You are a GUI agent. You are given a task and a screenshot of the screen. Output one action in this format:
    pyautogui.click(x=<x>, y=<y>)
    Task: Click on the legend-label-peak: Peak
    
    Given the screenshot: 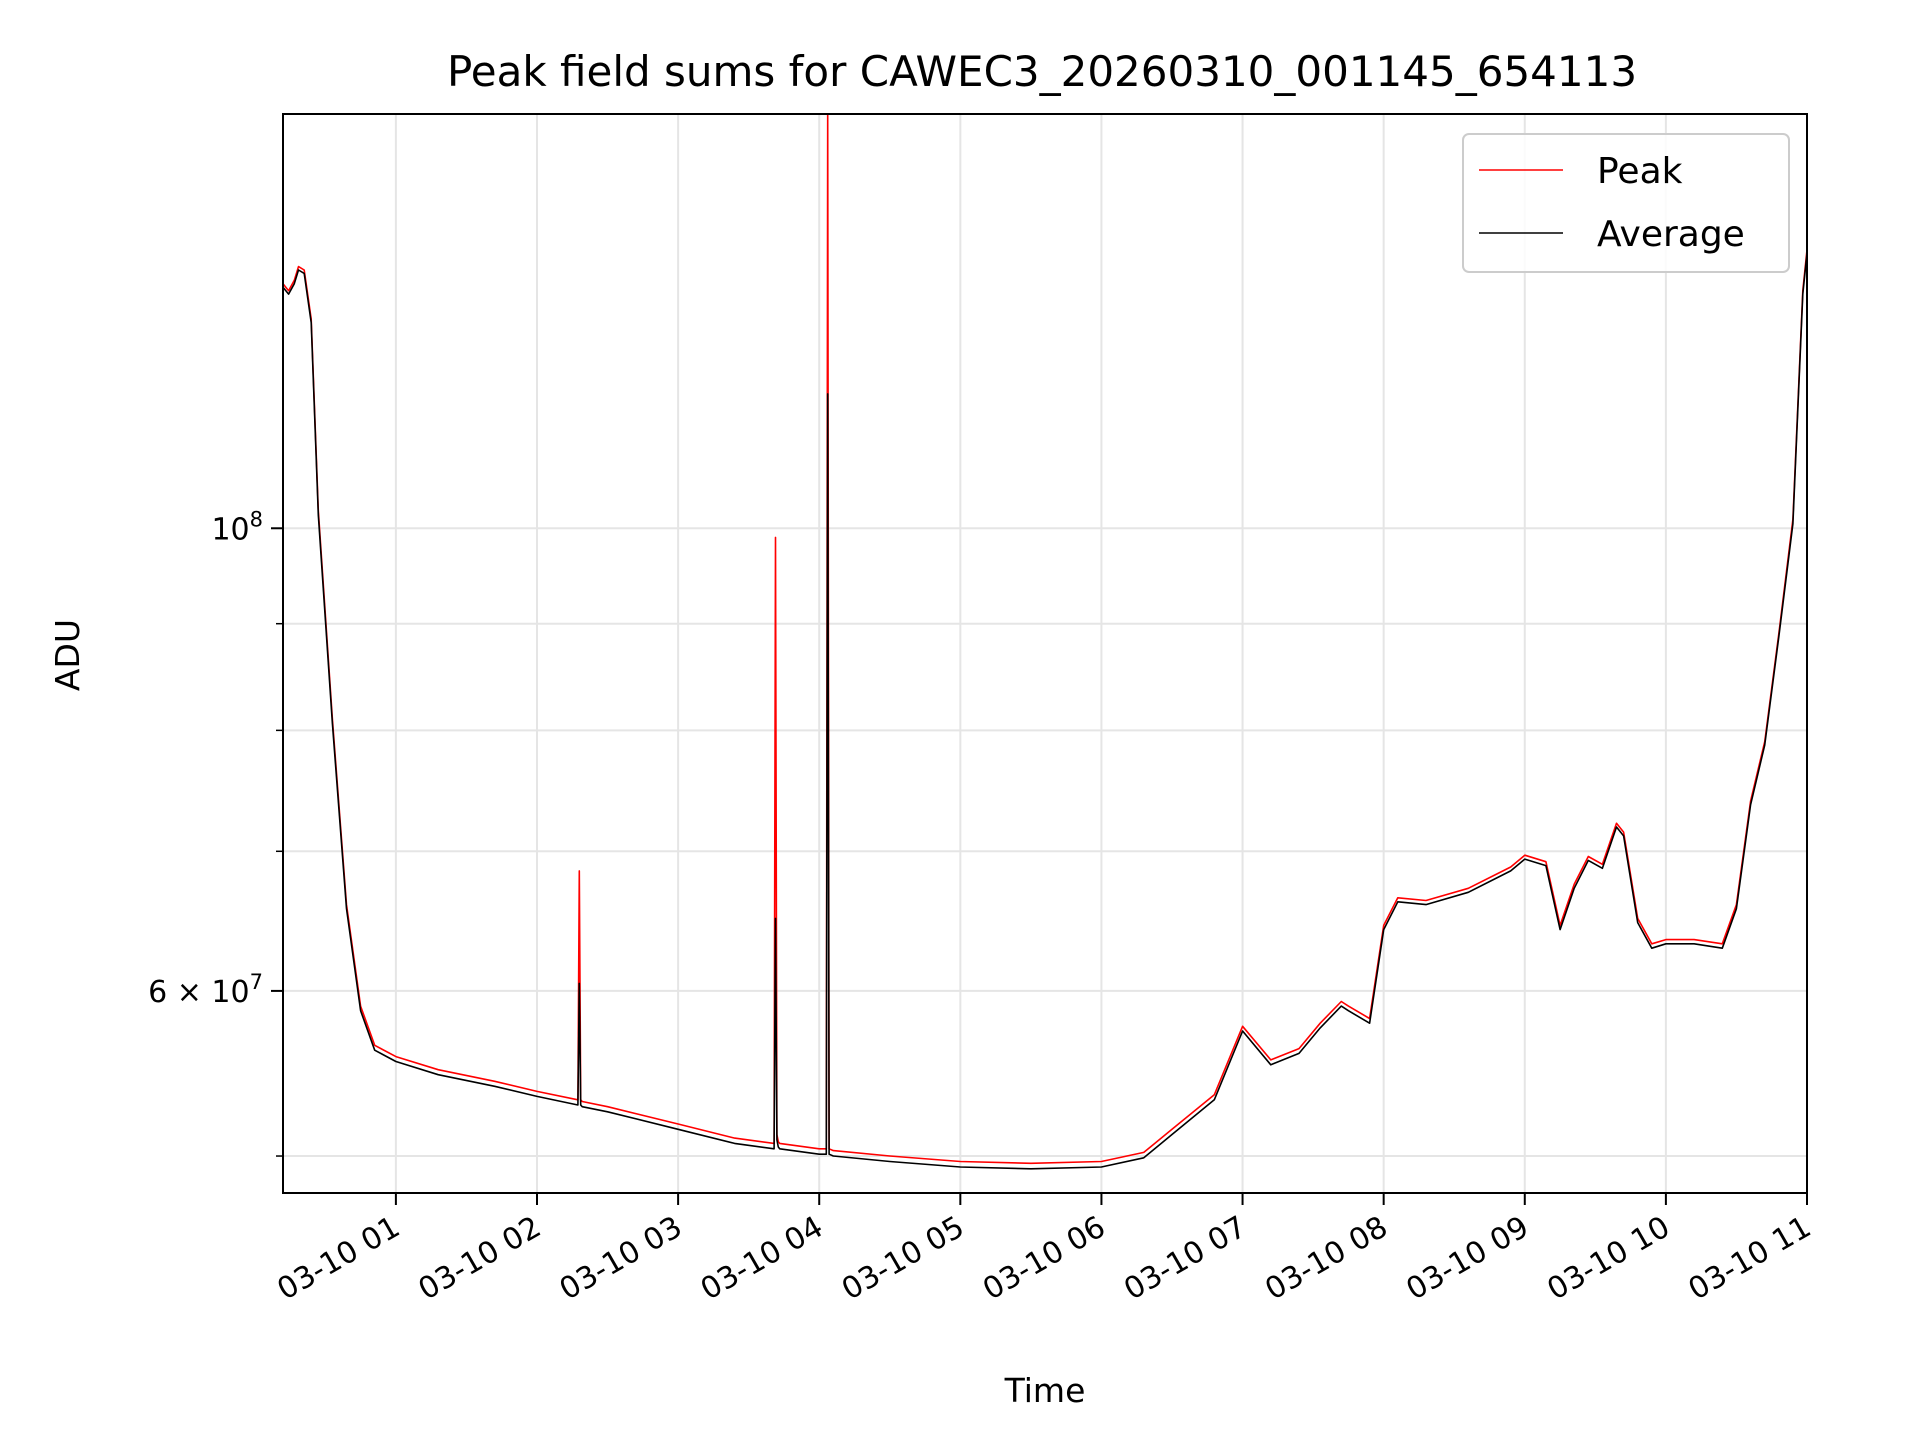 What is the action you would take?
    pyautogui.click(x=1640, y=171)
    